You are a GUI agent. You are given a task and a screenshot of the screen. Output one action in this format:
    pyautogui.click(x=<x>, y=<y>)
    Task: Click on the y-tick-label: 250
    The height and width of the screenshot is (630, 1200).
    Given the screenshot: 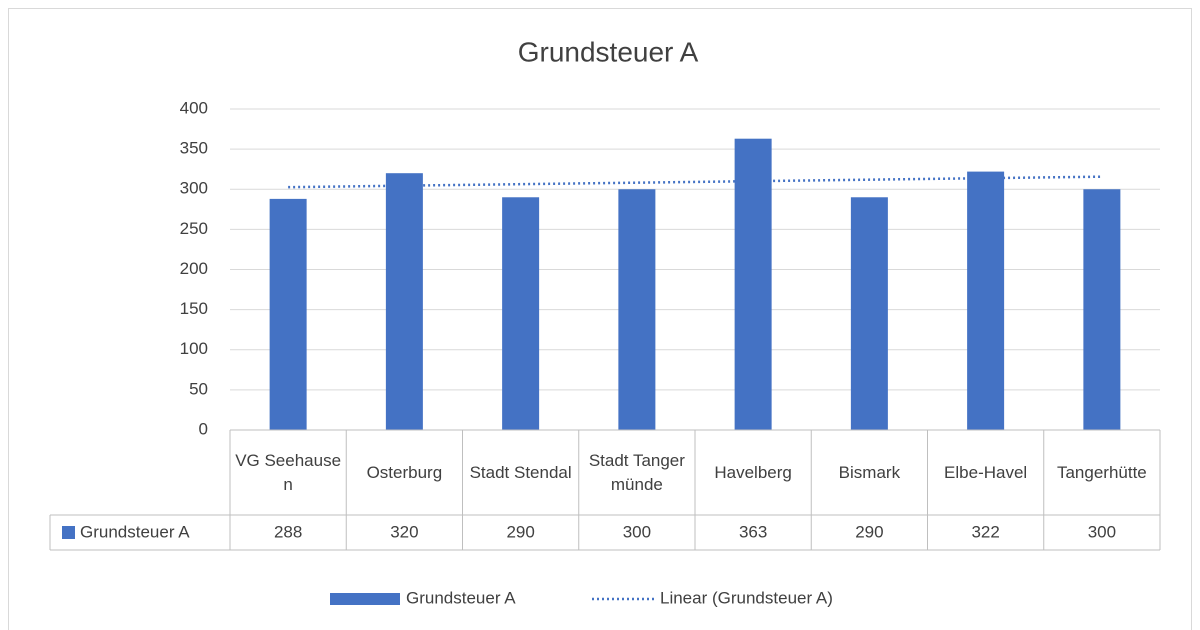 What is the action you would take?
    pyautogui.click(x=194, y=228)
    